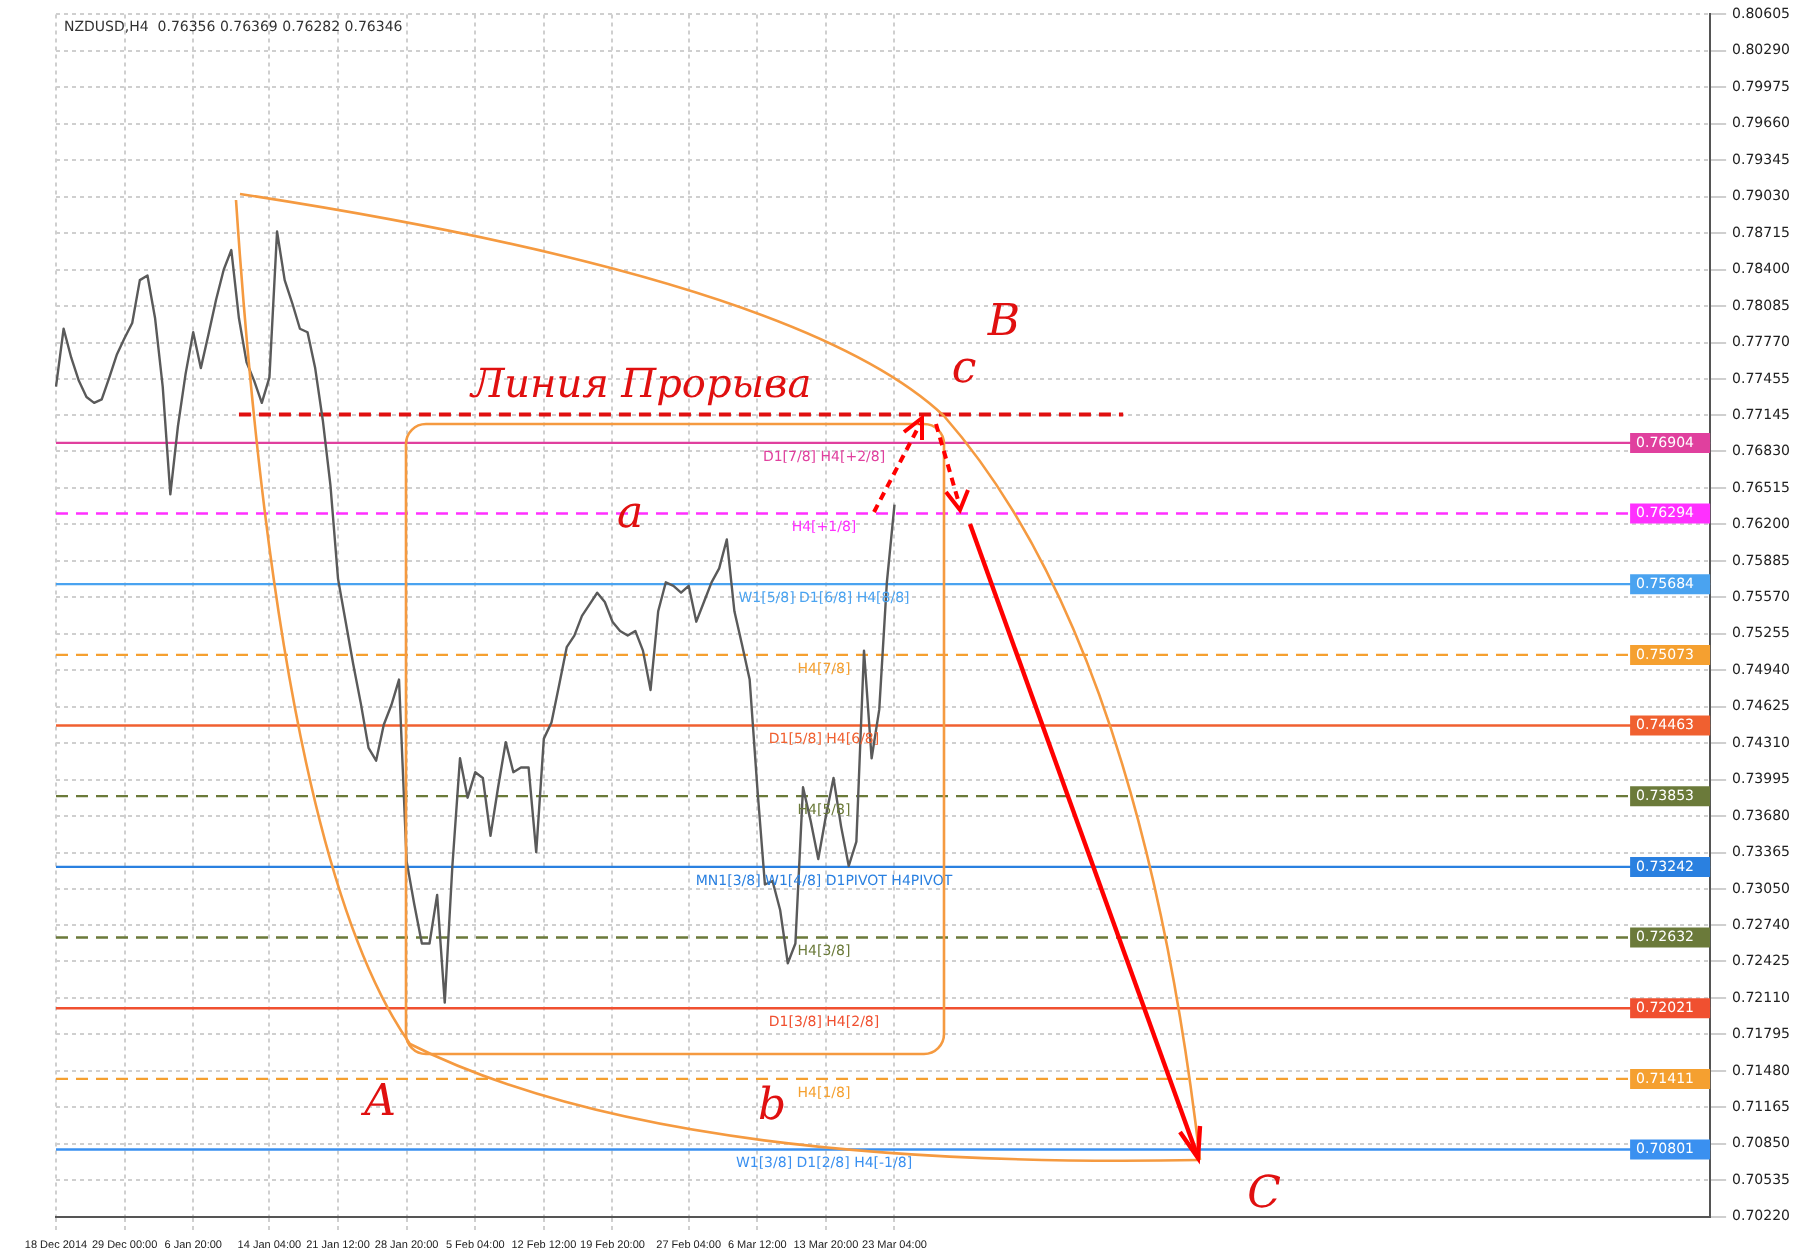 The image size is (1800, 1258). I want to click on series-label: Линия Прорыва, so click(640, 382).